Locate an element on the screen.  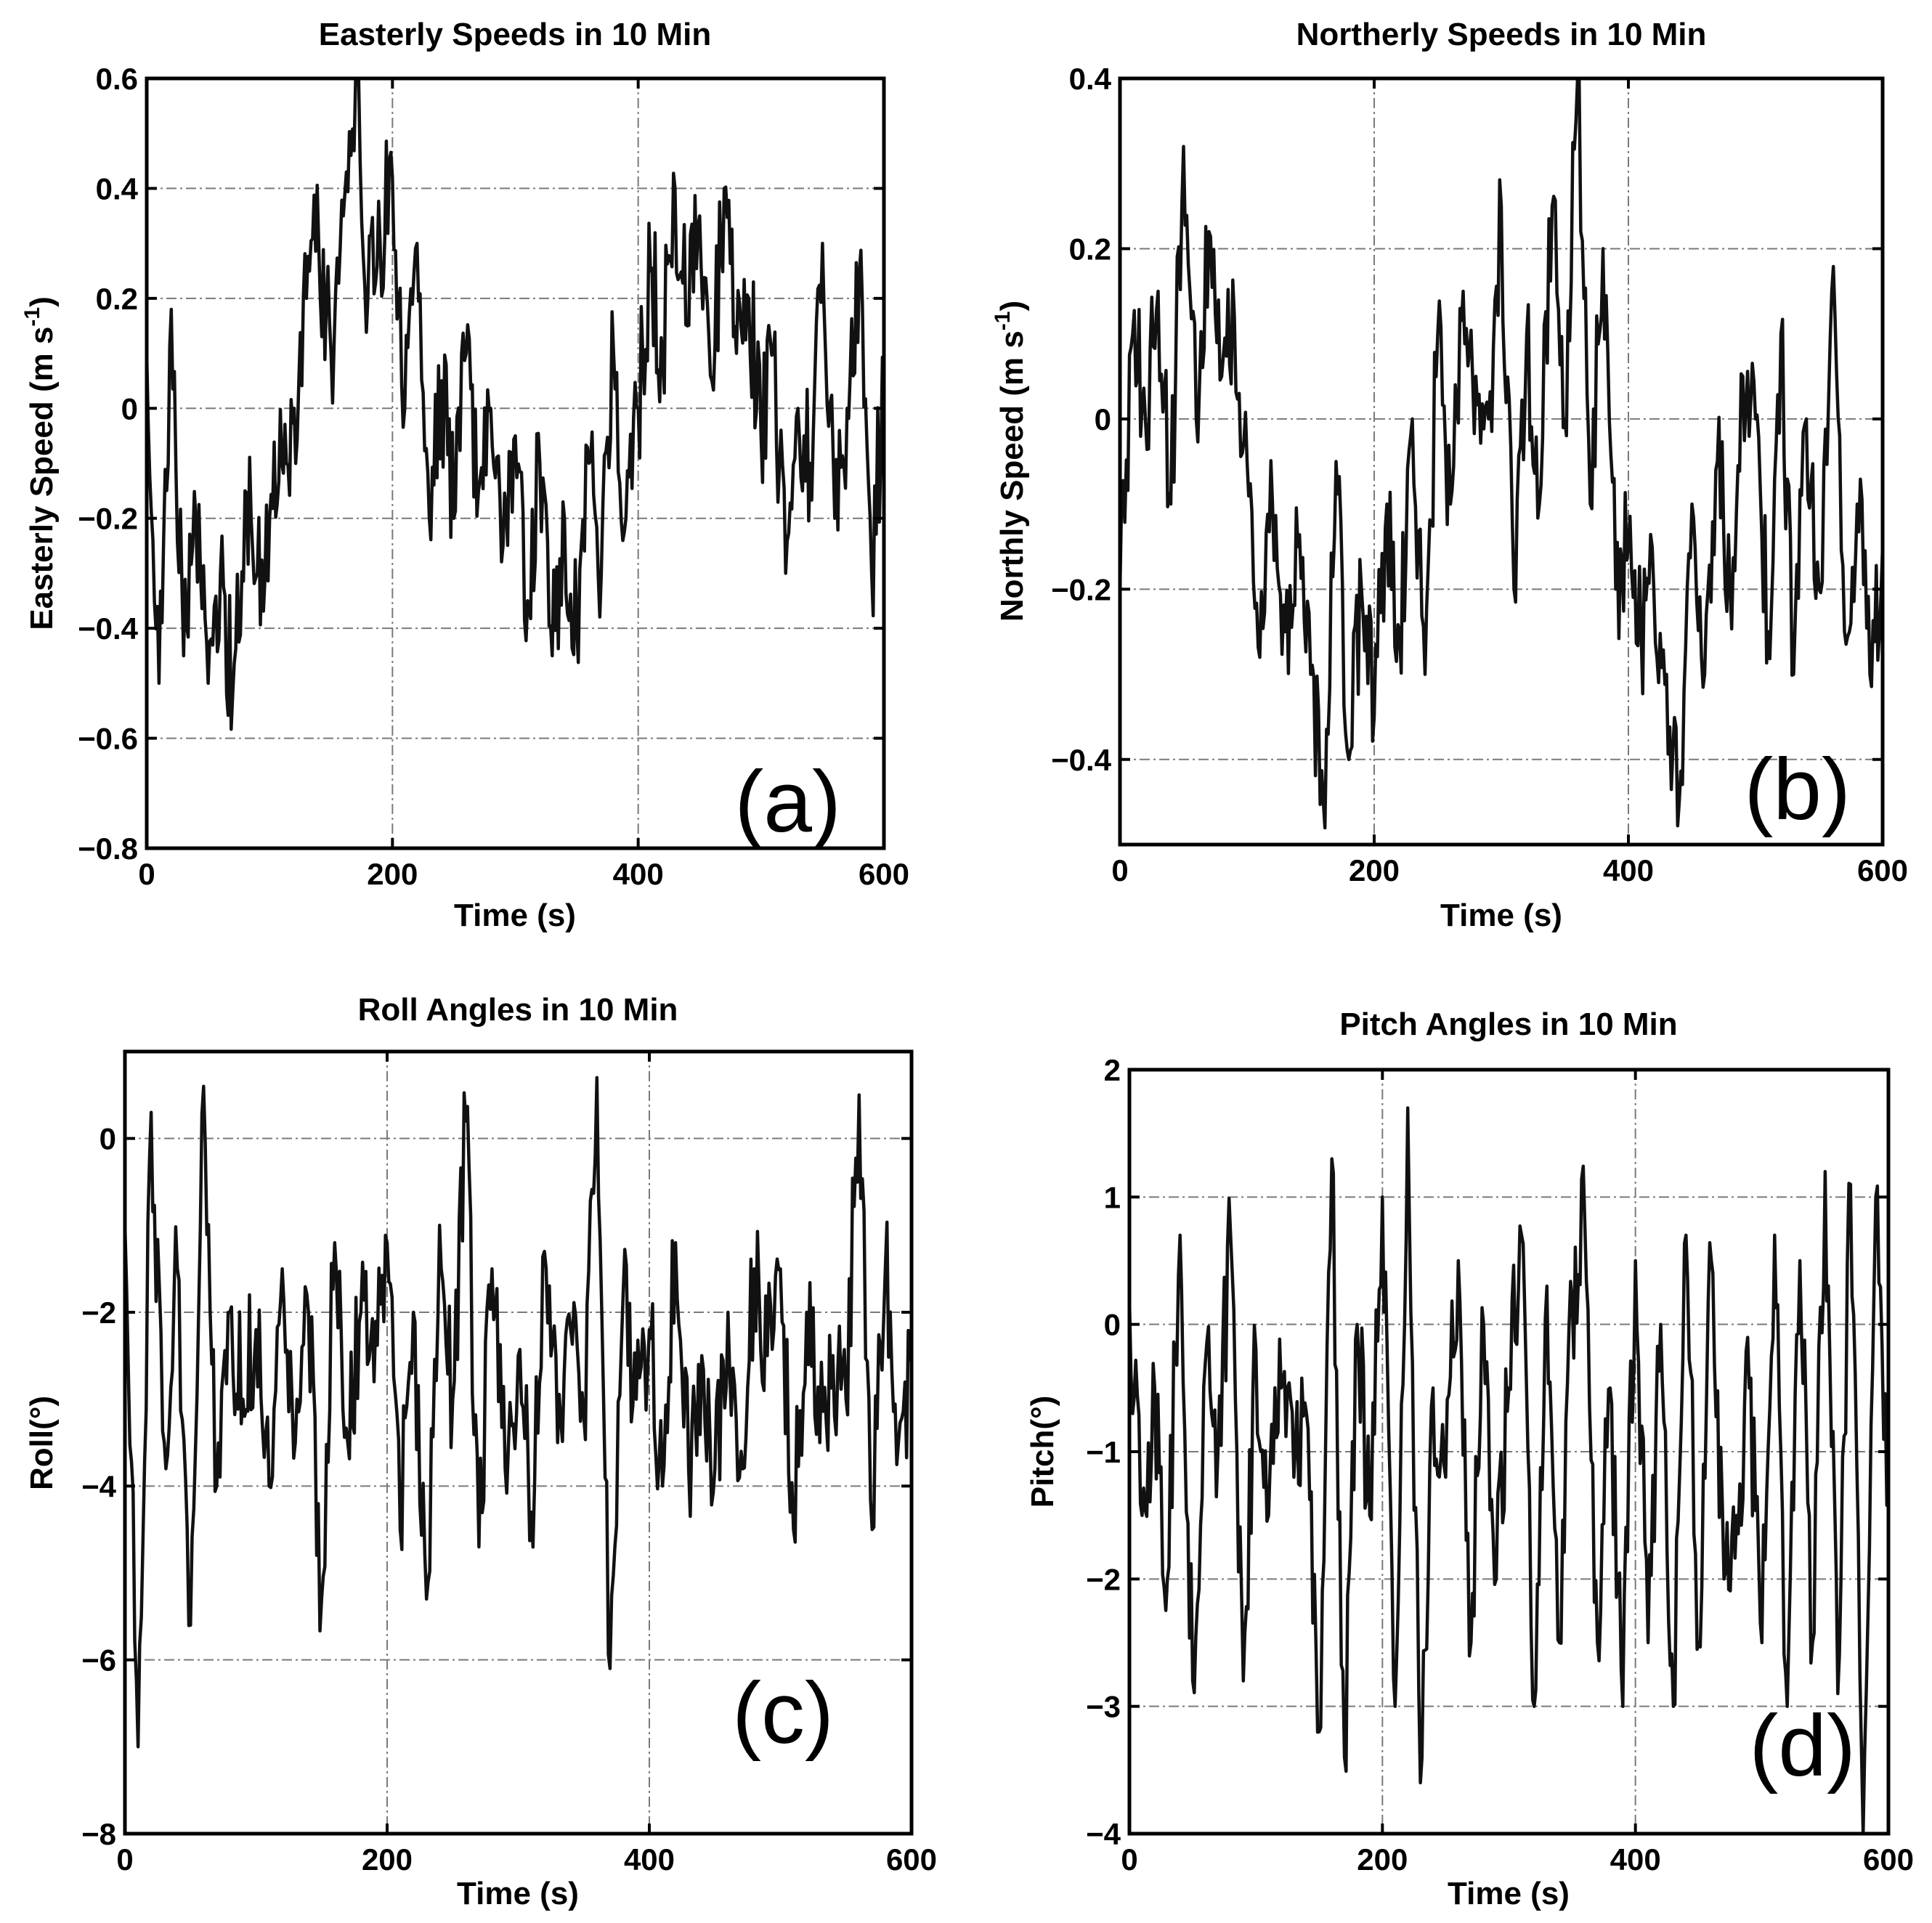
panel-c-ytick-label-2: −4 is located at coordinates (99, 1486).